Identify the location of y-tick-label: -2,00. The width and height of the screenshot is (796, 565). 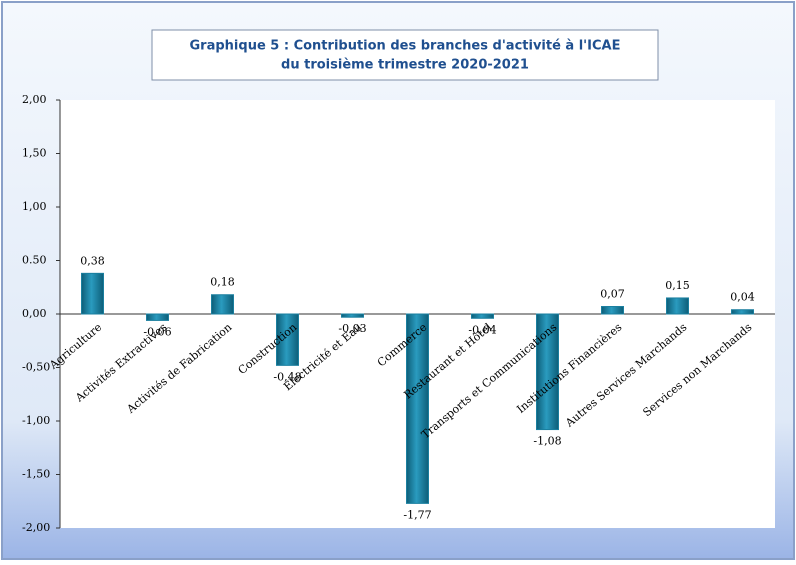
(36, 527).